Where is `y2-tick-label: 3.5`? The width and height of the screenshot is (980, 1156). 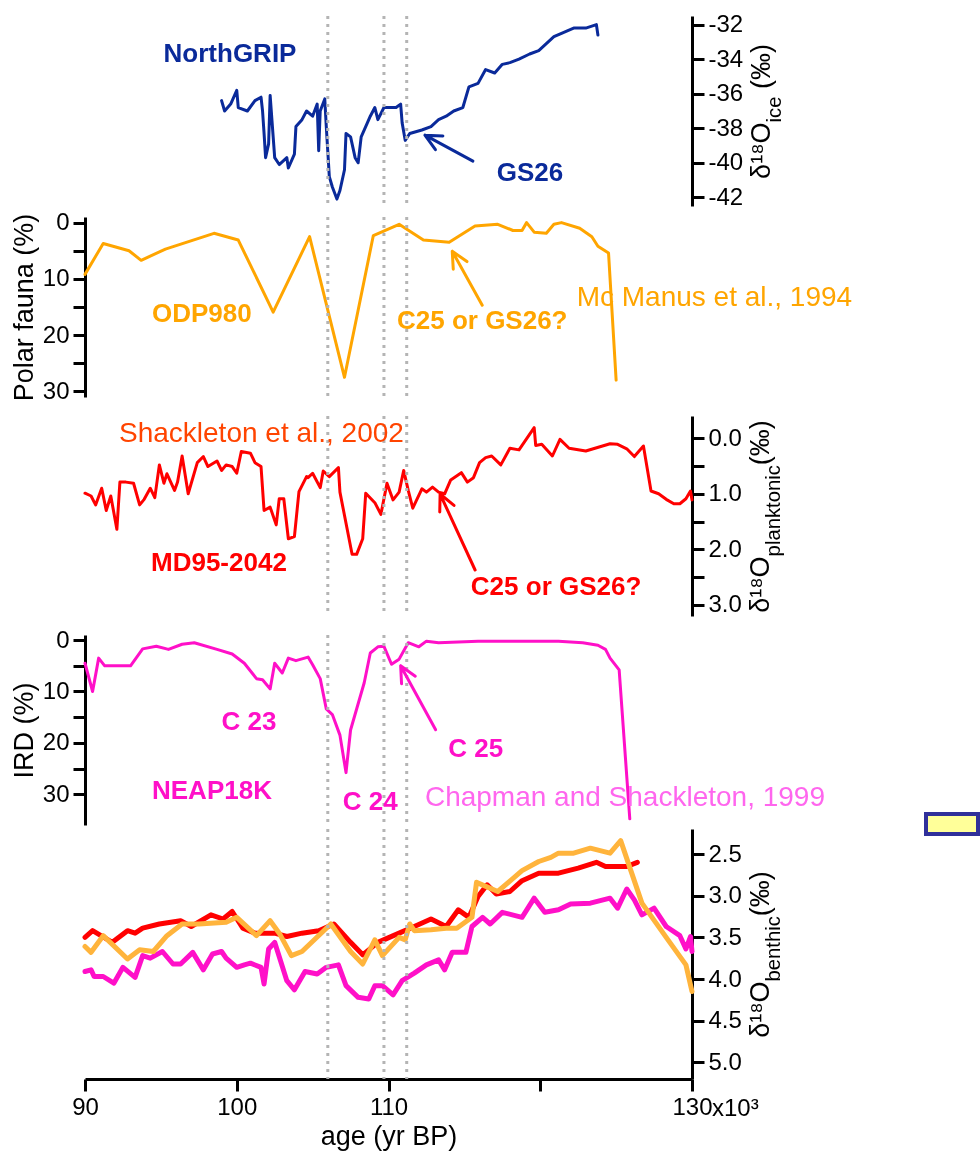
y2-tick-label: 3.5 is located at coordinates (725, 936).